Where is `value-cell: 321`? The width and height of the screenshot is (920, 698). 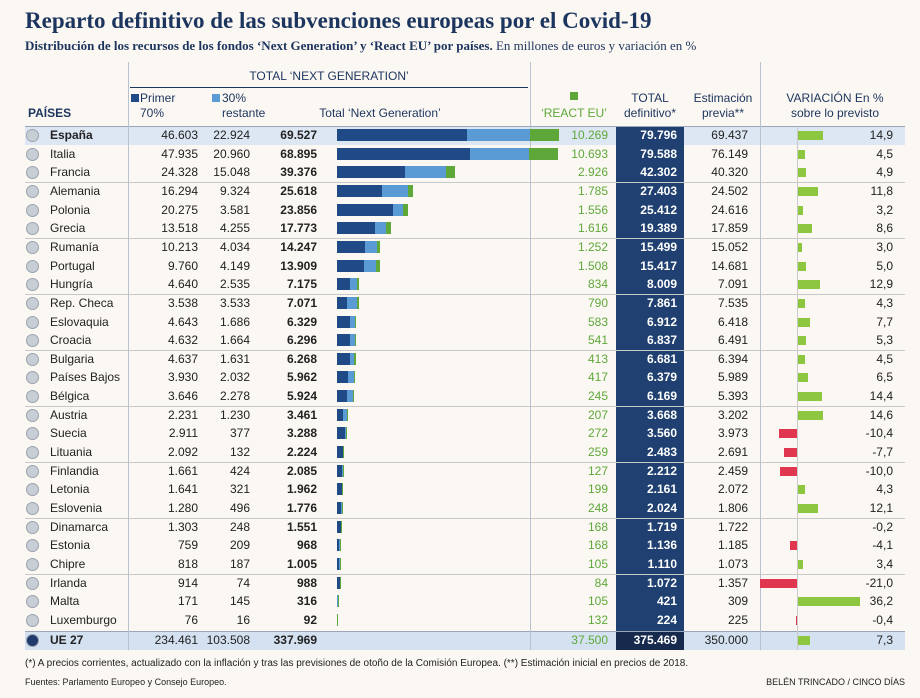
value-cell: 321 is located at coordinates (239, 489).